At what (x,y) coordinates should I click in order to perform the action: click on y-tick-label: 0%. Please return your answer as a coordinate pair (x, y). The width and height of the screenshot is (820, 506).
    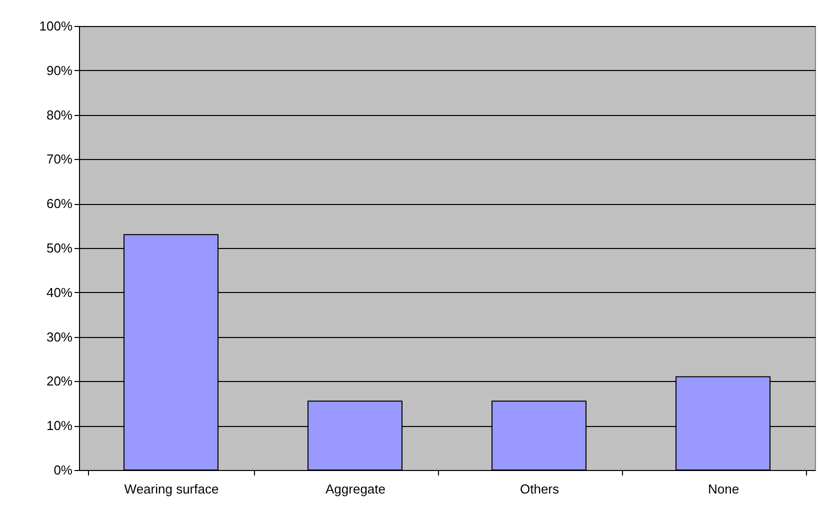
    Looking at the image, I should click on (63, 470).